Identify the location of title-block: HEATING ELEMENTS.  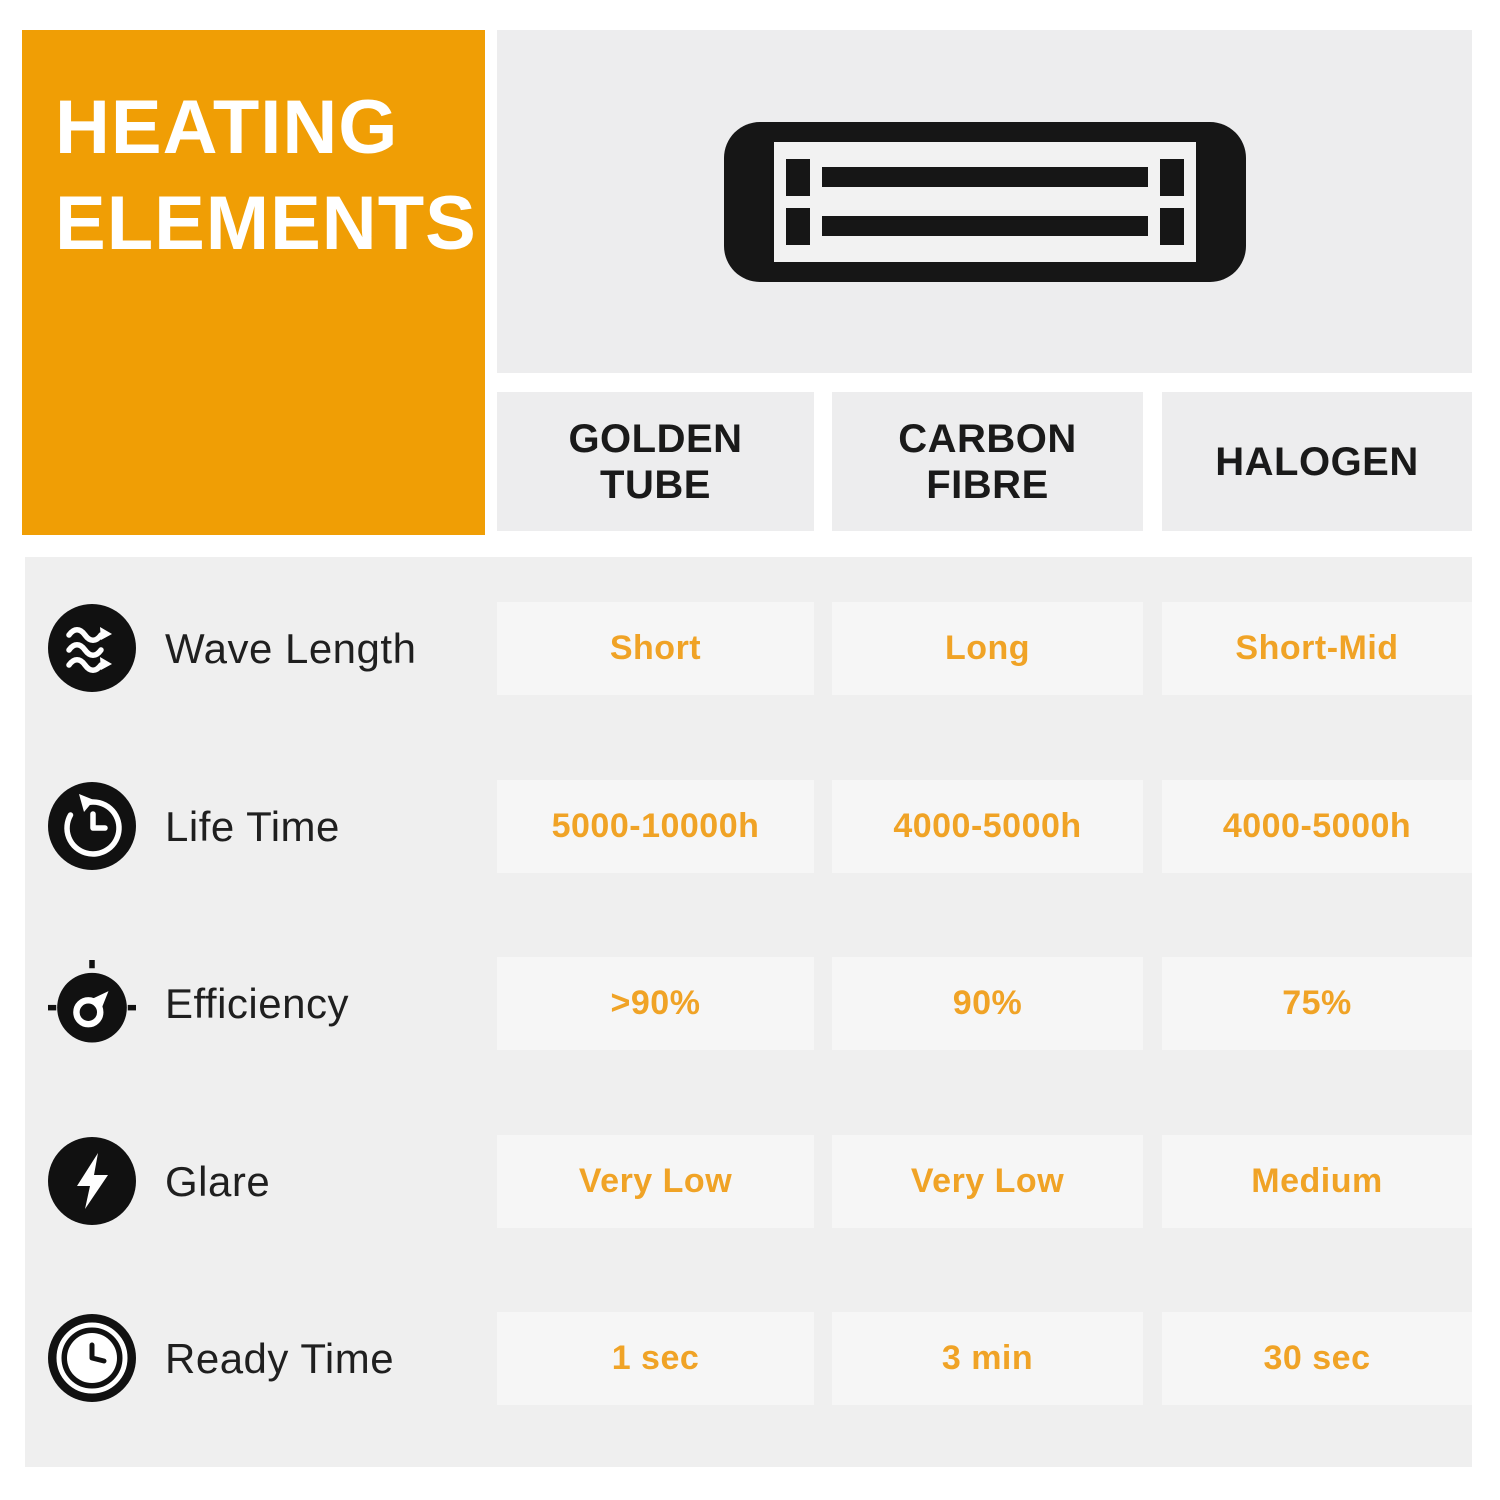
(253, 282).